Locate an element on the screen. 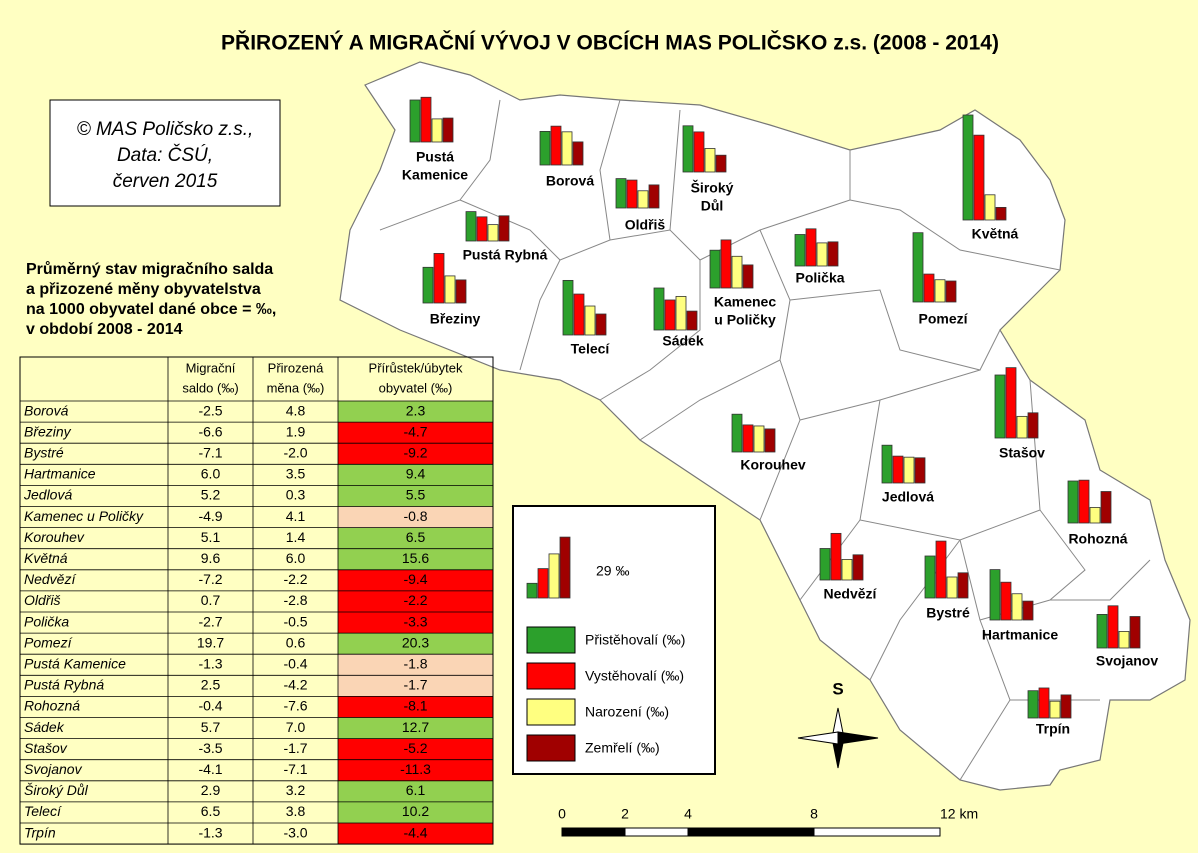 The image size is (1198, 853). table-value: -0.4 is located at coordinates (210, 706).